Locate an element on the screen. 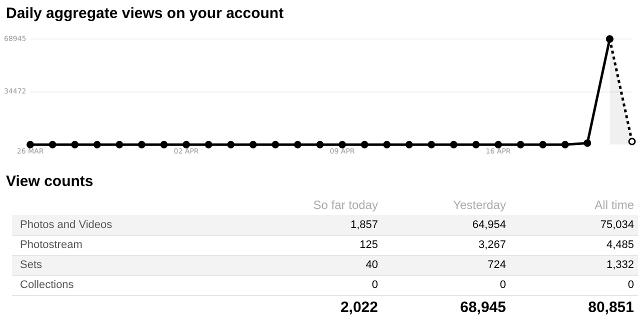 The width and height of the screenshot is (640, 333). table-row: Photostream 125 3,267 4,485 is located at coordinates (325, 245).